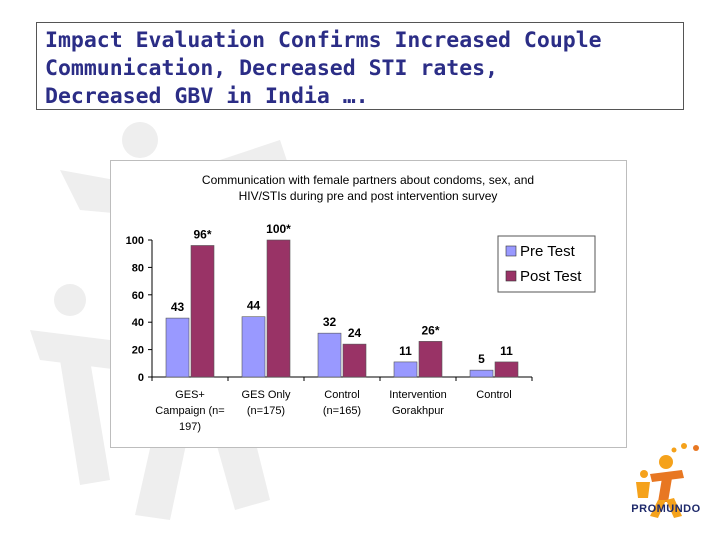 The width and height of the screenshot is (720, 540). What do you see at coordinates (138, 323) in the screenshot?
I see `y-tick-label: 40` at bounding box center [138, 323].